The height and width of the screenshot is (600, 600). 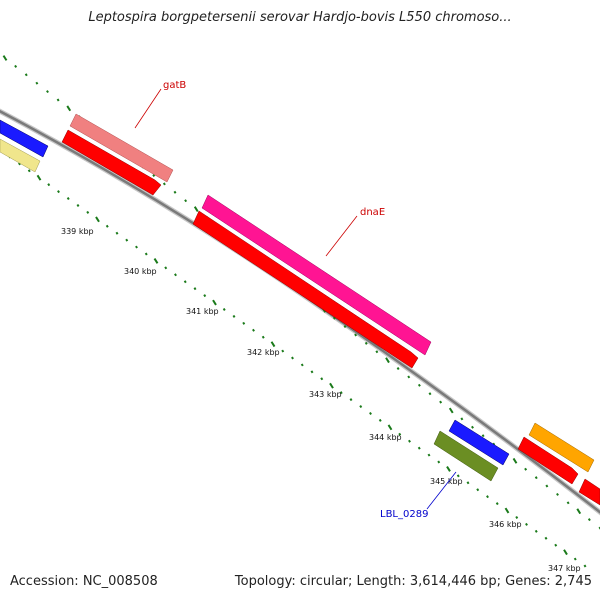 I want to click on gene-gatB, so click(x=121, y=148).